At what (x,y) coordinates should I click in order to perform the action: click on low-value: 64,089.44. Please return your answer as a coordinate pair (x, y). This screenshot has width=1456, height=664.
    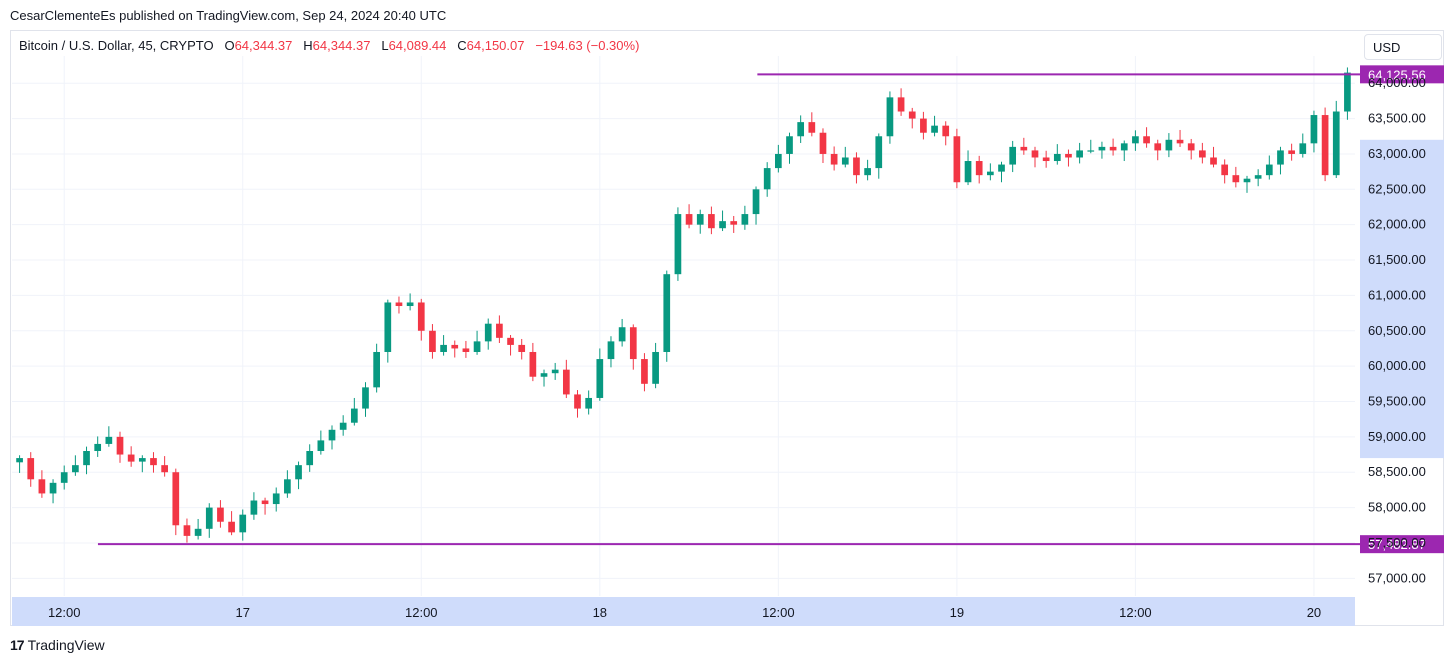
    Looking at the image, I should click on (417, 45).